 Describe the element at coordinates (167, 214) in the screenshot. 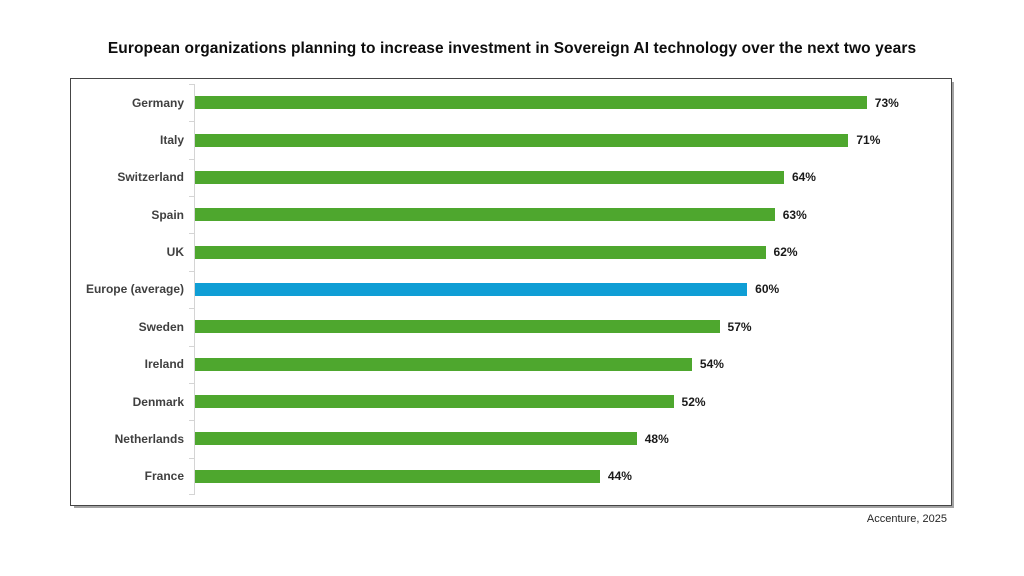

I see `category-label: Spain` at that location.